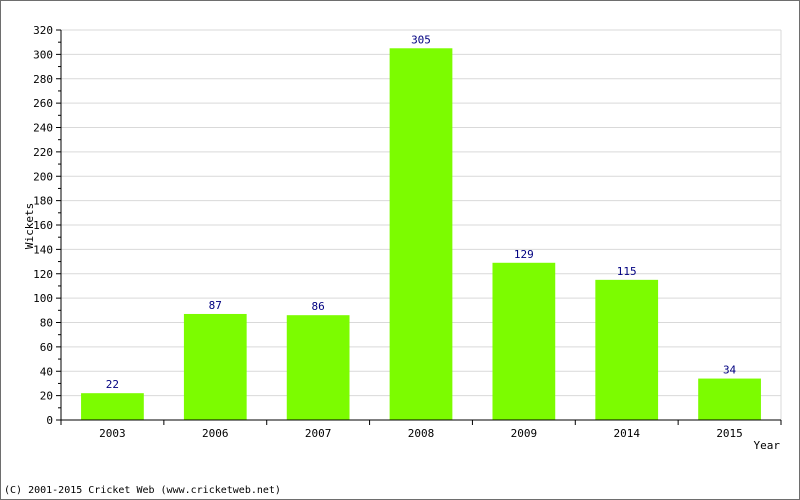 Image resolution: width=800 pixels, height=500 pixels. I want to click on bar-2007, so click(318, 367).